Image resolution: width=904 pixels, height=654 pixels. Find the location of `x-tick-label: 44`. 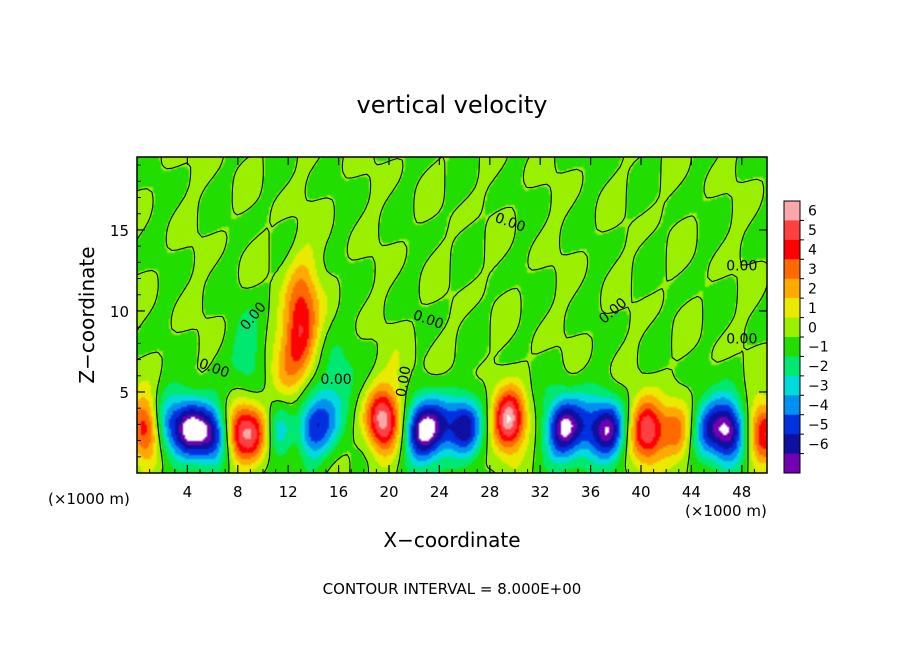

x-tick-label: 44 is located at coordinates (691, 492).